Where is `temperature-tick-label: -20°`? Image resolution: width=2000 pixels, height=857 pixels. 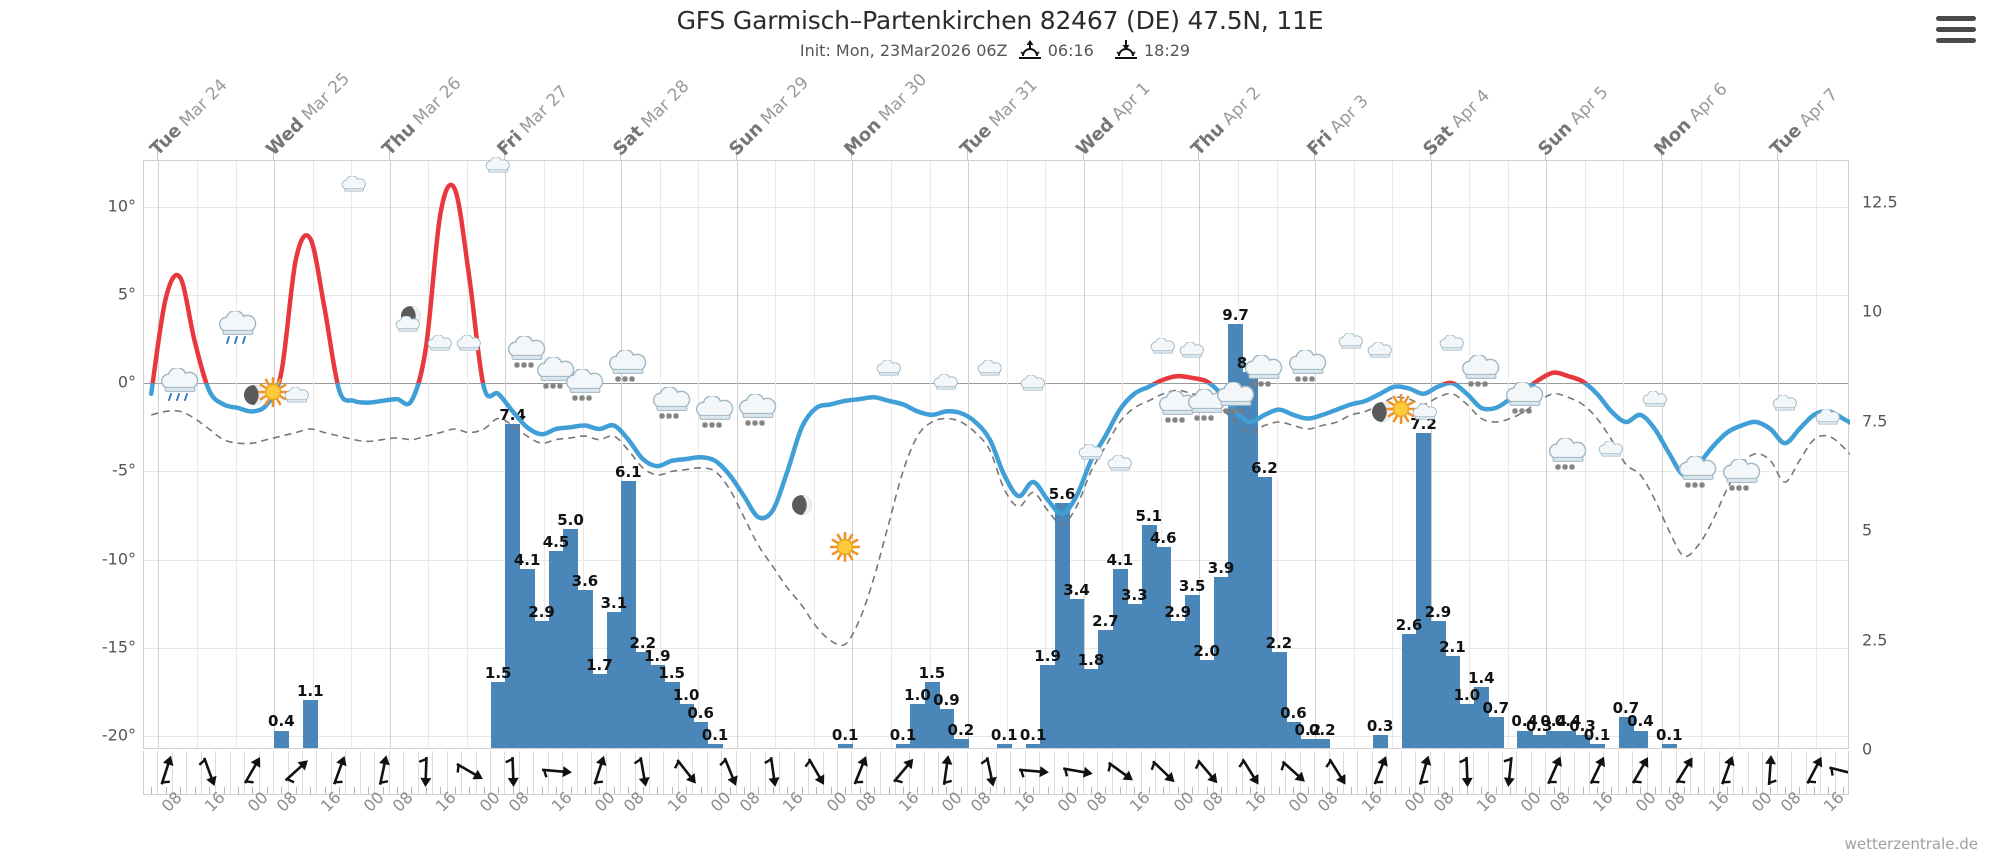
temperature-tick-label: -20° is located at coordinates (118, 735).